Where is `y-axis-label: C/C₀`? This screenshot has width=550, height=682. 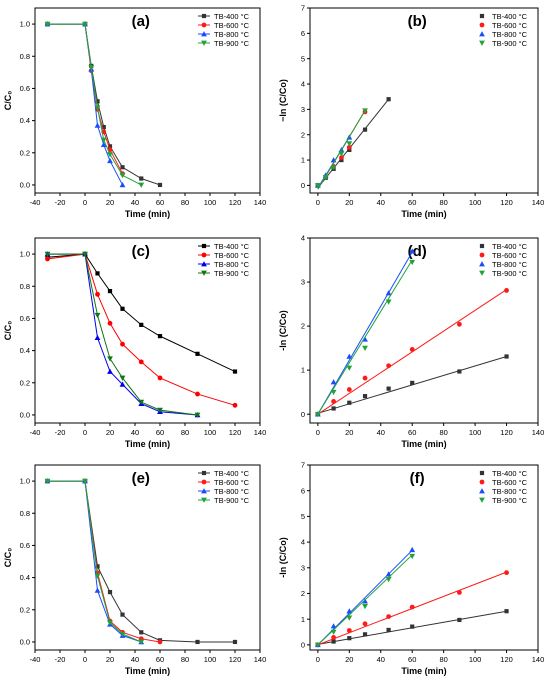
y-axis-label: C/C₀ is located at coordinates (8, 558).